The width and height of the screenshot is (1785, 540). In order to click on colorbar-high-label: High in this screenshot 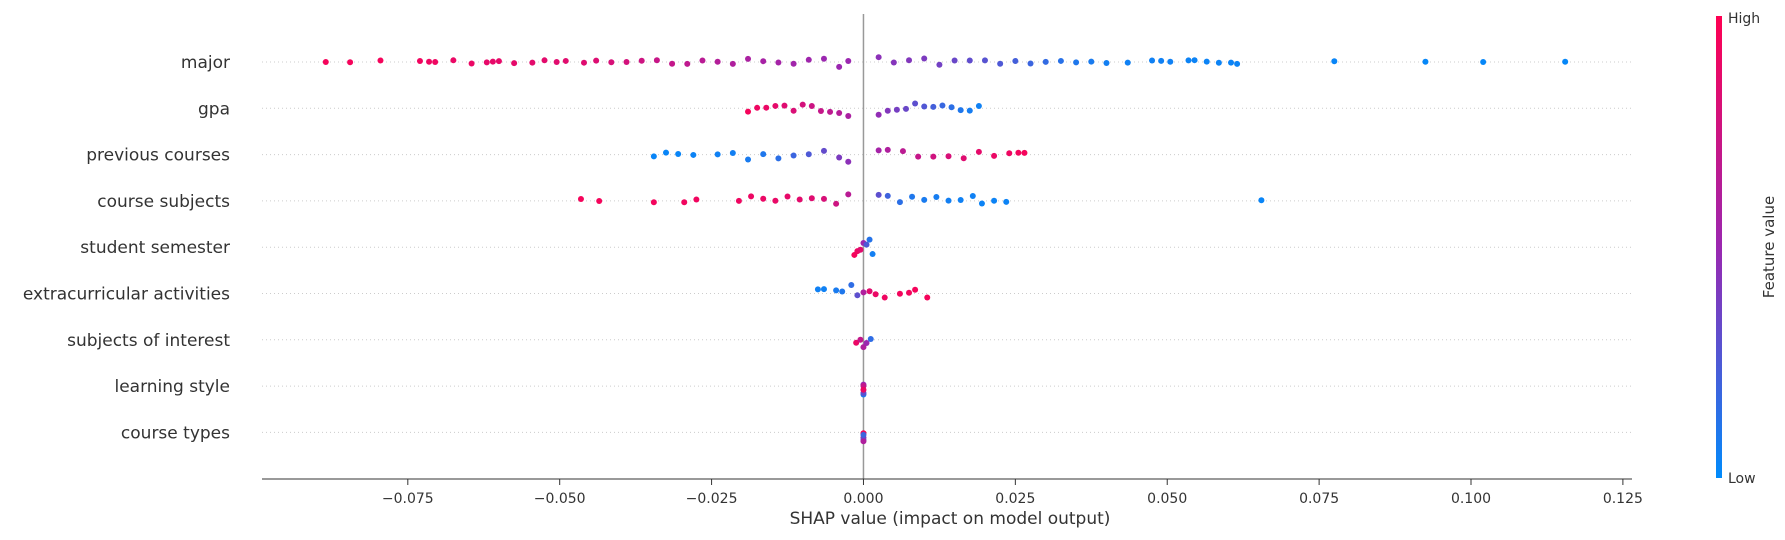, I will do `click(1744, 19)`.